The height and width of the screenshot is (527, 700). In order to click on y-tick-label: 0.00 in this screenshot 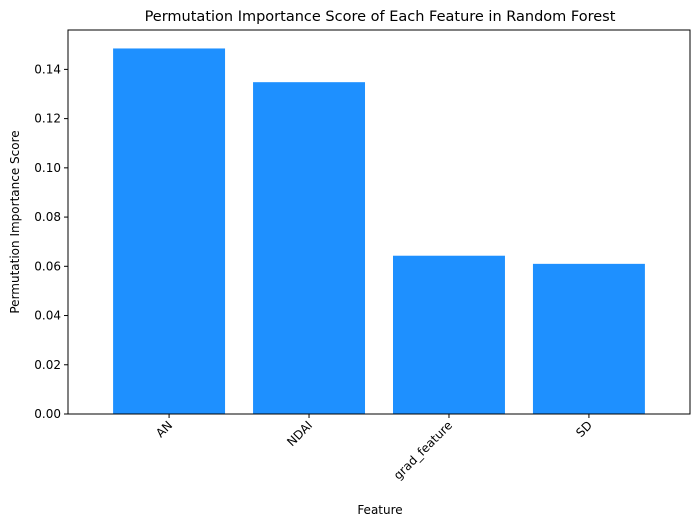, I will do `click(47, 414)`.